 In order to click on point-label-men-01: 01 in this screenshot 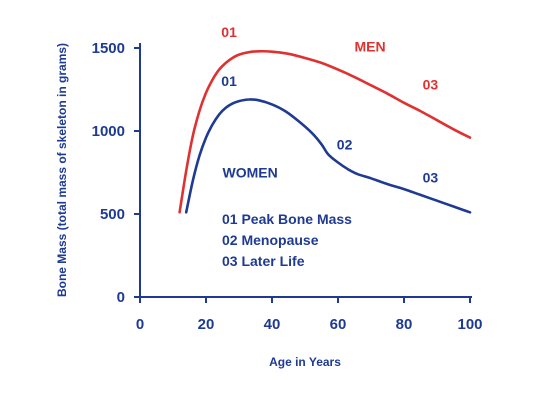, I will do `click(229, 32)`.